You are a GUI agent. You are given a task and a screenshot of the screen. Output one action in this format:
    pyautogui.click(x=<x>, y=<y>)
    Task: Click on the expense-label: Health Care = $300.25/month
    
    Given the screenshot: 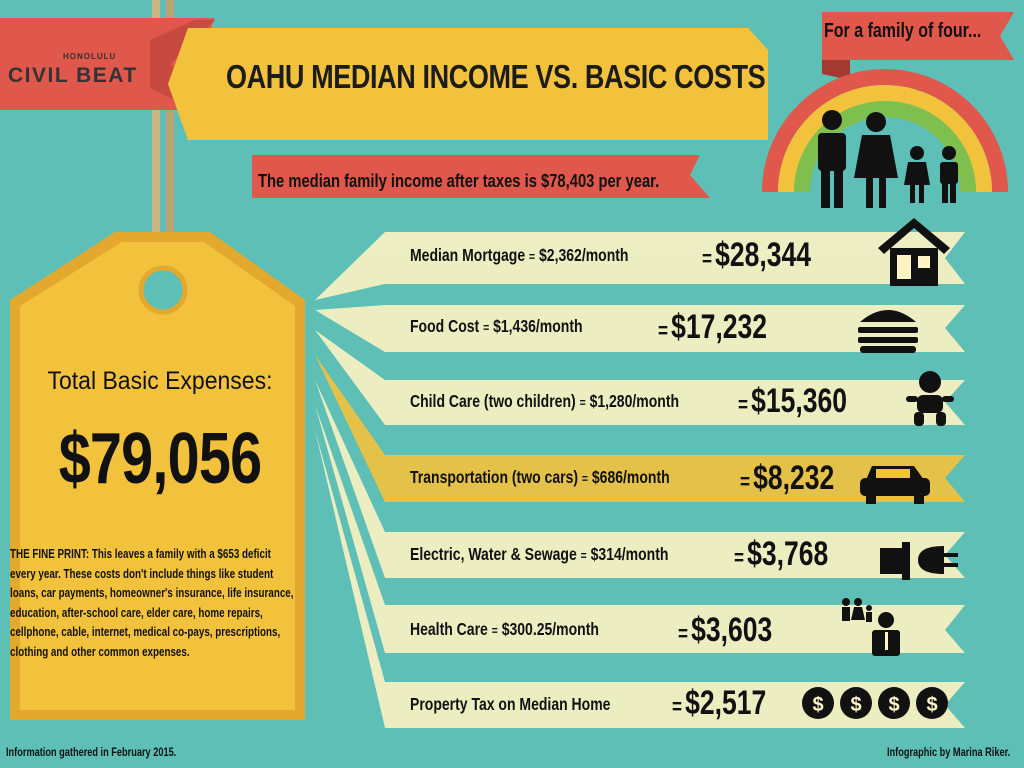 What is the action you would take?
    pyautogui.click(x=504, y=629)
    